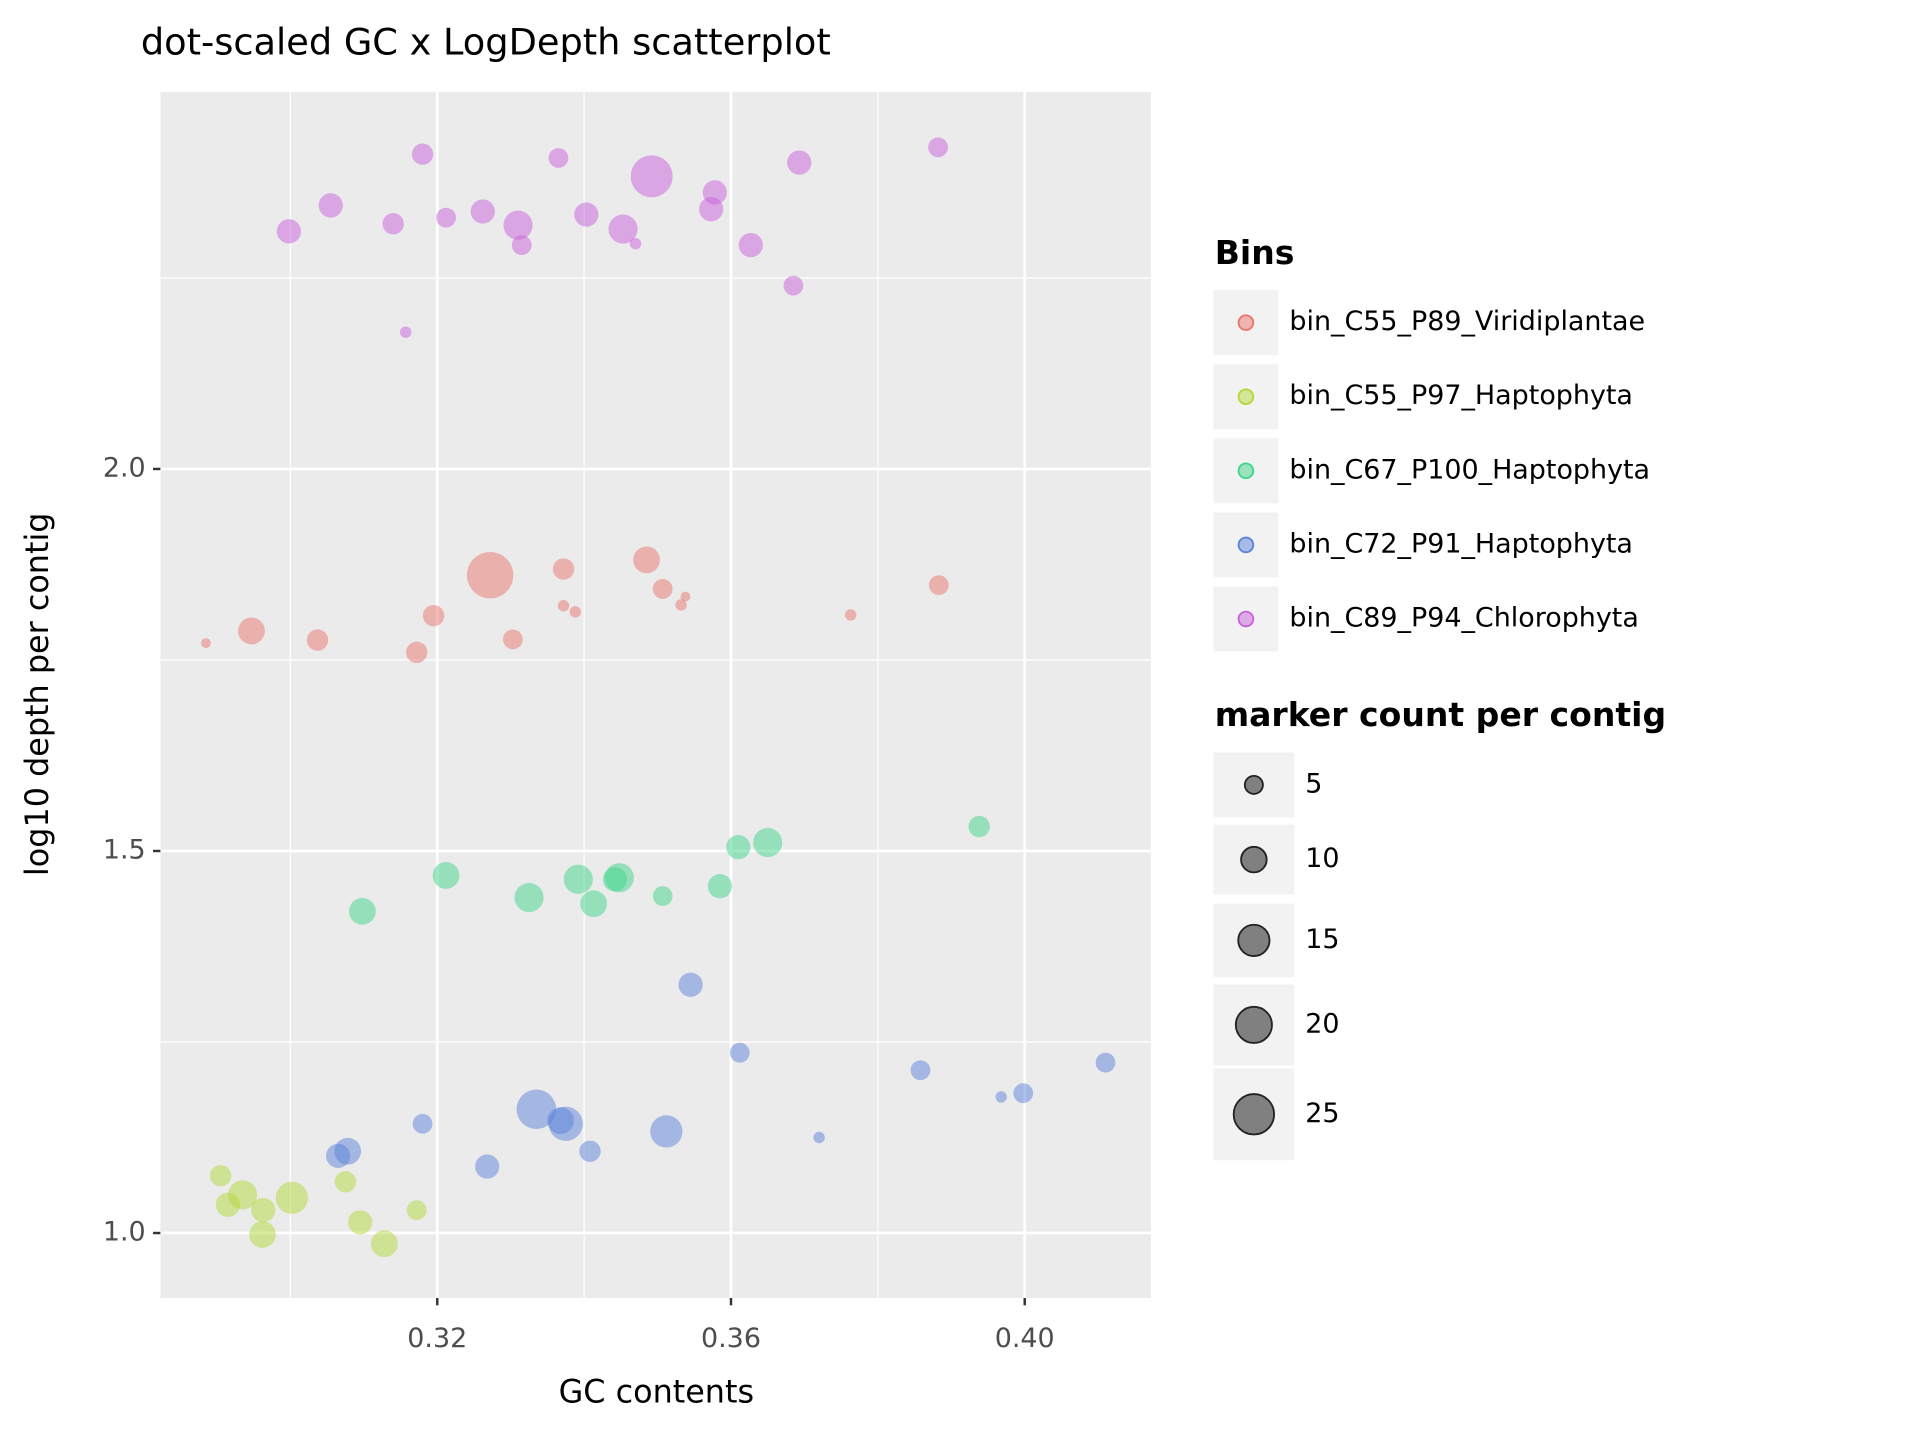 This screenshot has height=1440, width=1920. Describe the element at coordinates (1322, 858) in the screenshot. I see `size-legend-label: 10` at that location.